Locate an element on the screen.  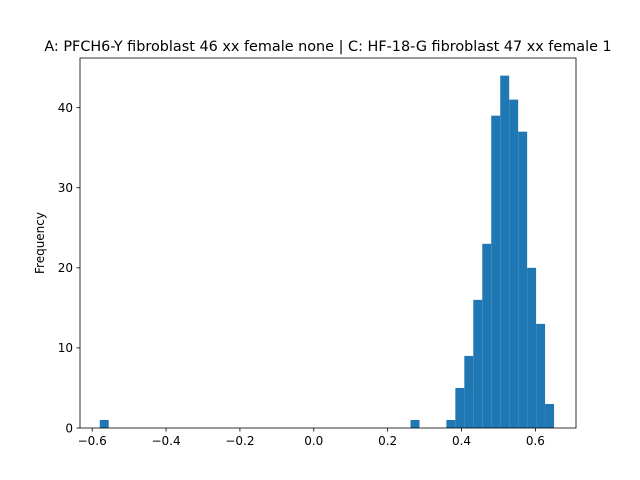
x-axis: −0.6 −0.4 −0.2 0.0 0.2 0.4 0.6 is located at coordinates (311, 438).